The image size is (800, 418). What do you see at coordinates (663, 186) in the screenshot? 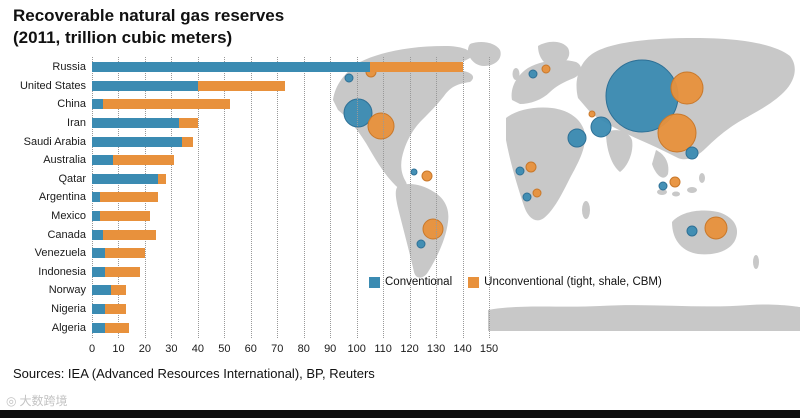
I see `bubble-indonesia-conventional` at bounding box center [663, 186].